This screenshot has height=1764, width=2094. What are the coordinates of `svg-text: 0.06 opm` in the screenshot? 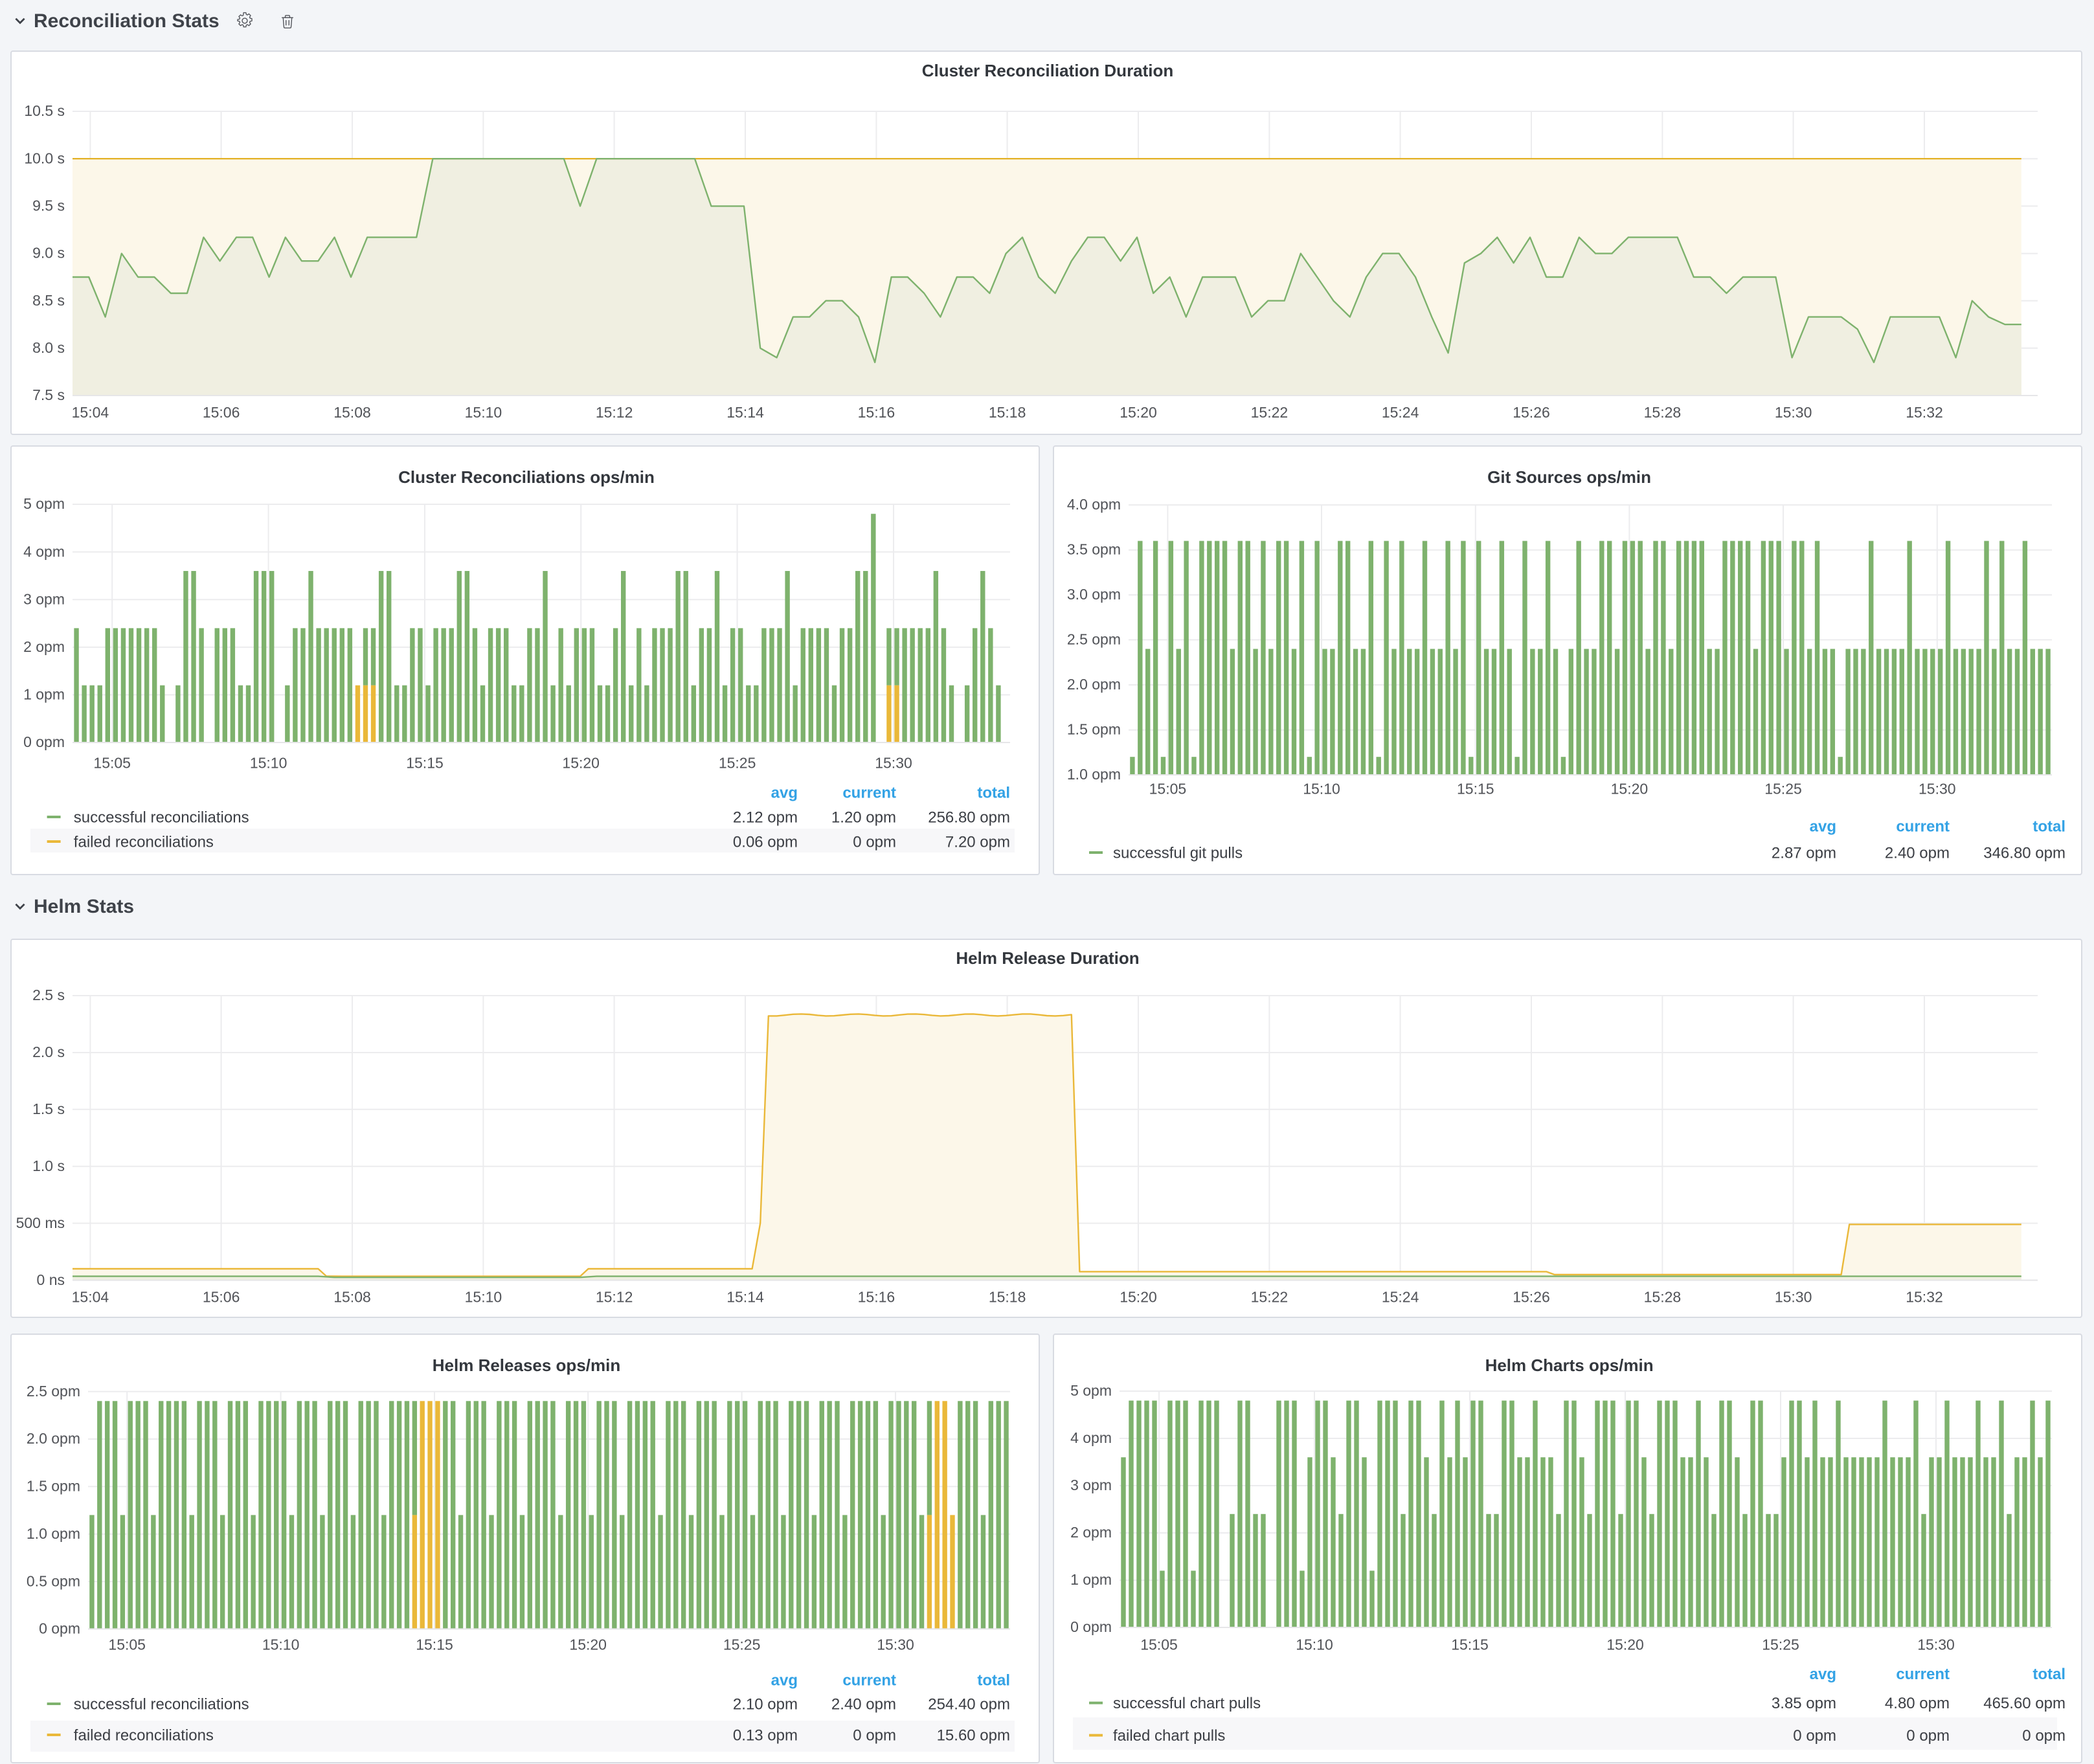 It's located at (765, 842).